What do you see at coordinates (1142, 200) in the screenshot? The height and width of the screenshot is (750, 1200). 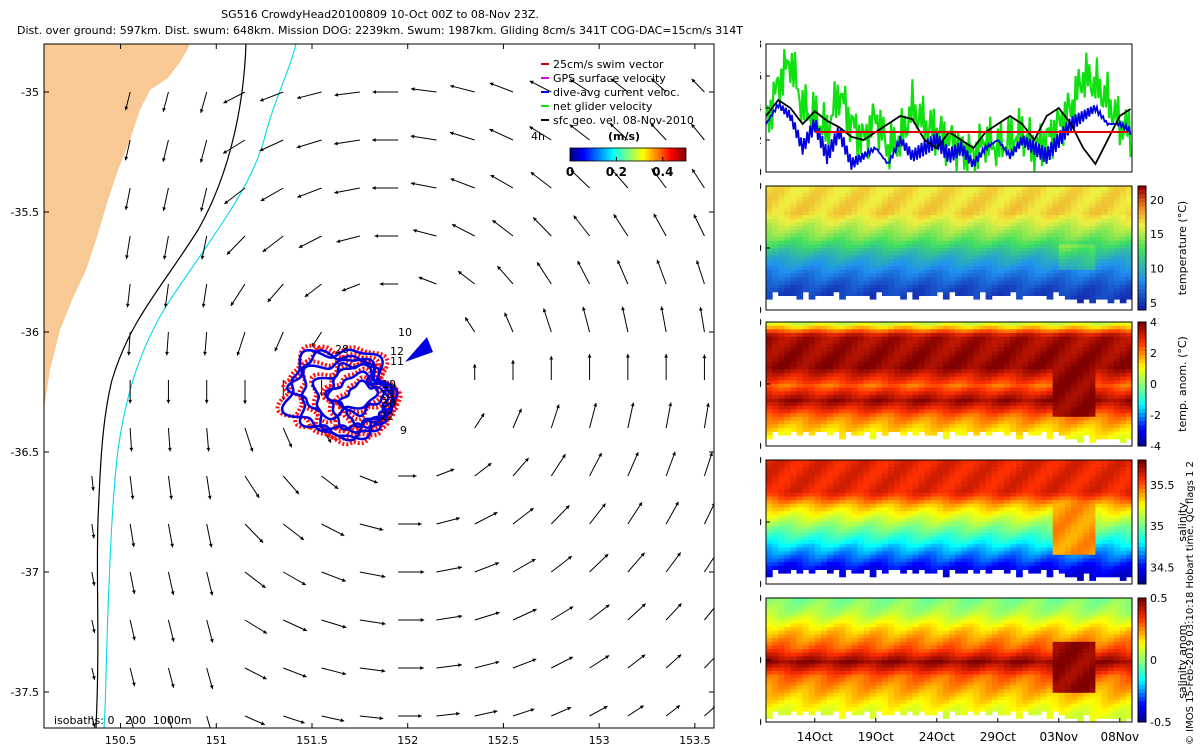 I see `colorbar-segment` at bounding box center [1142, 200].